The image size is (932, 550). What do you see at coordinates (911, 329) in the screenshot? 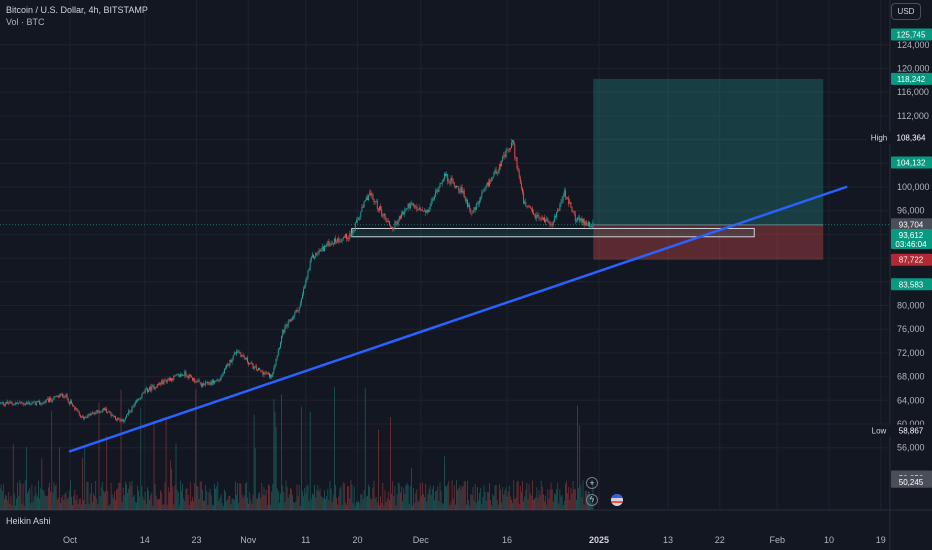
I see `y-tick-label: 76,000` at bounding box center [911, 329].